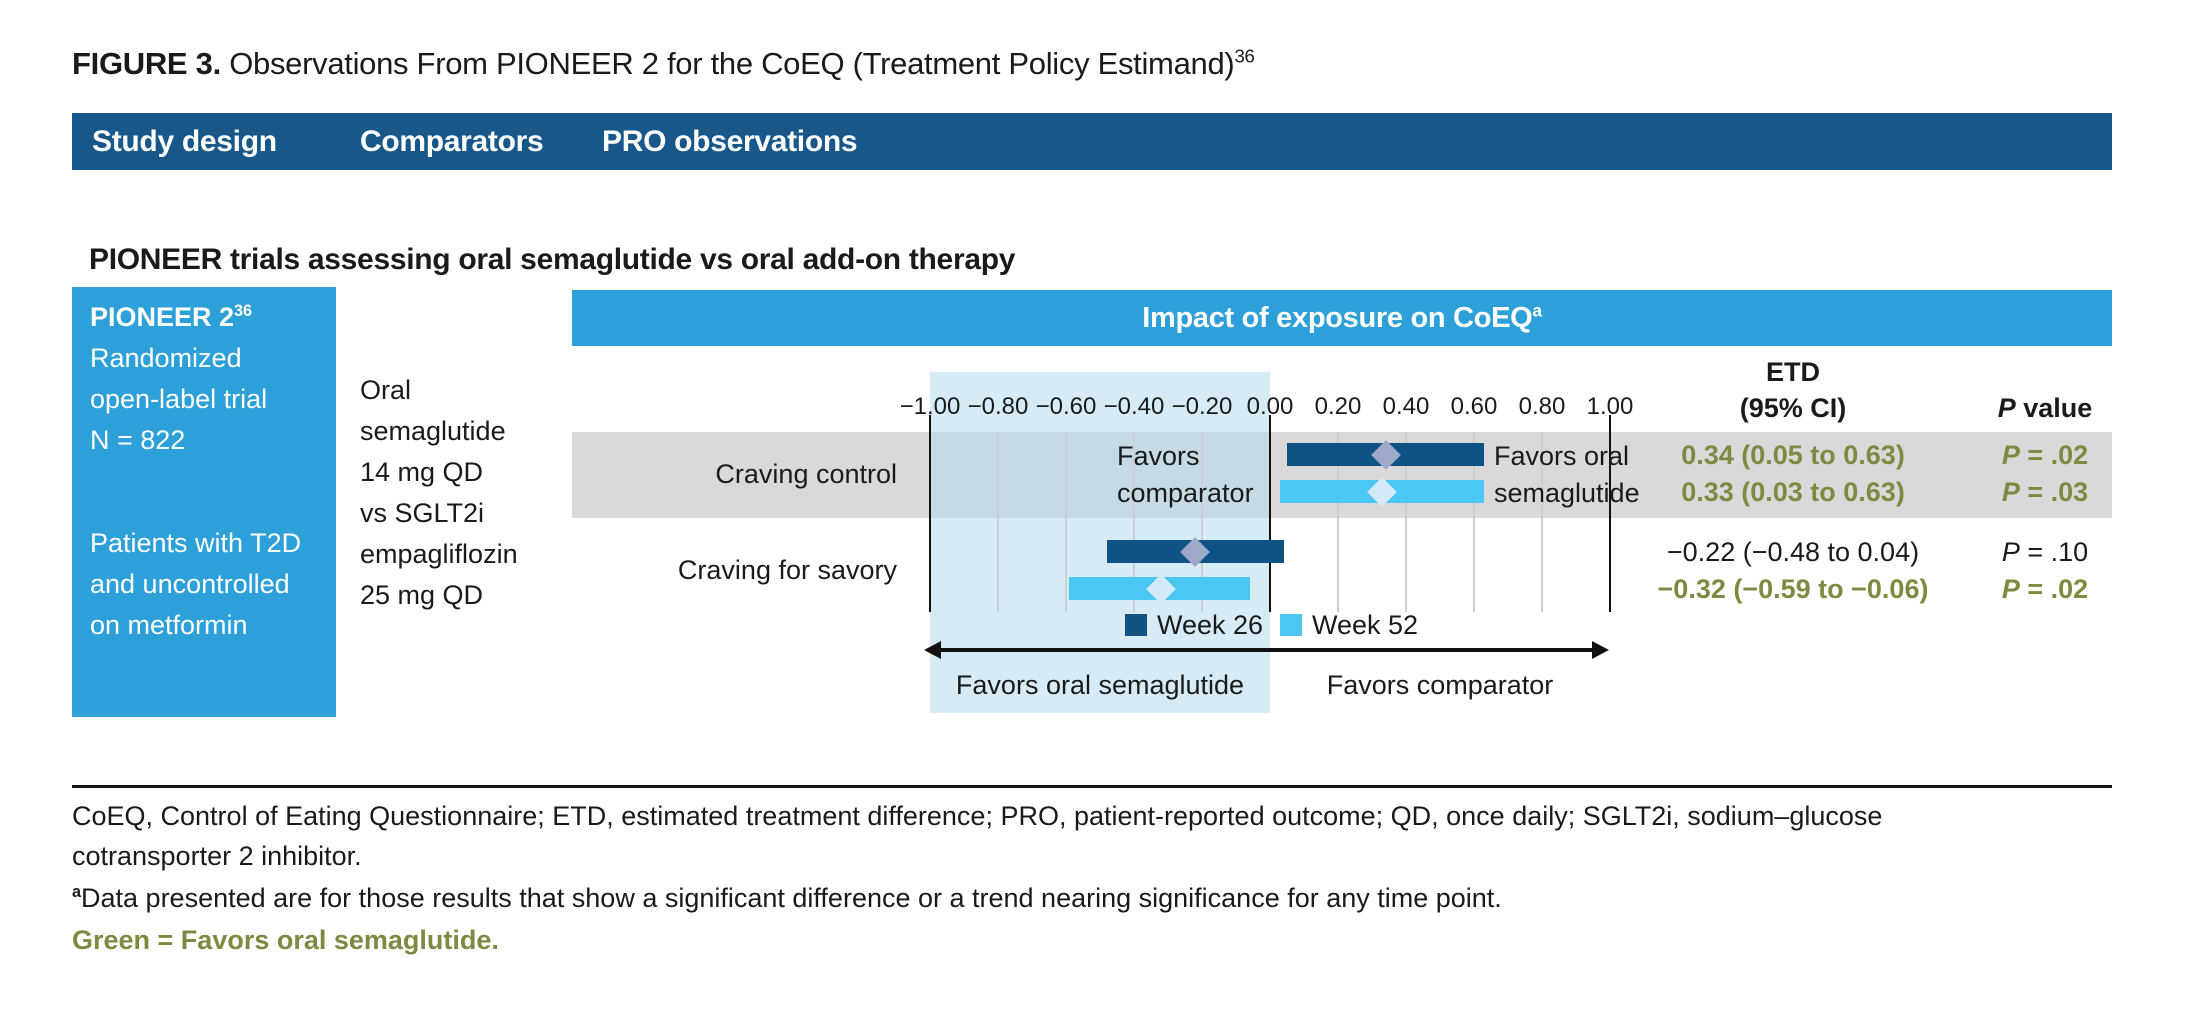 The image size is (2185, 1011). Describe the element at coordinates (171, 317) in the screenshot. I see `trial-name: PIONEER 236` at that location.